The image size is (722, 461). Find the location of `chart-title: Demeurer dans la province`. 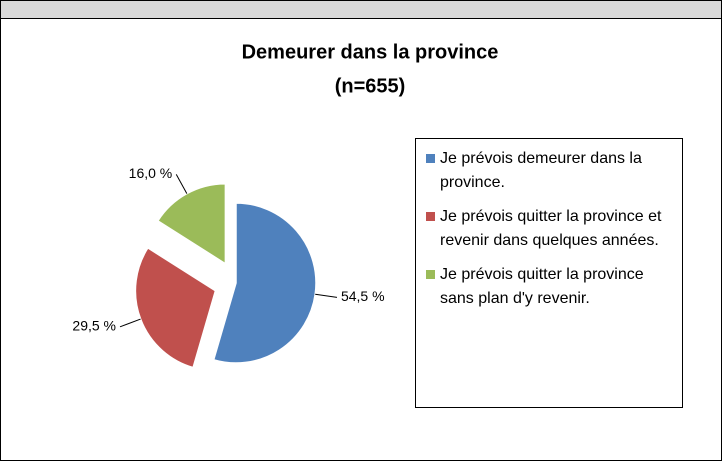

chart-title: Demeurer dans la province is located at coordinates (370, 52).